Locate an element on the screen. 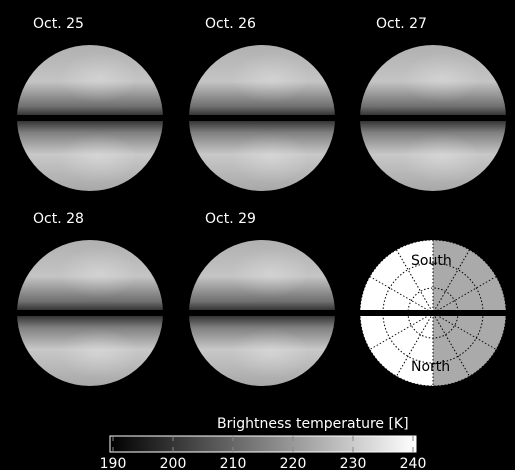 Image resolution: width=515 pixels, height=470 pixels. colorbar-tick-label: 230 is located at coordinates (353, 463).